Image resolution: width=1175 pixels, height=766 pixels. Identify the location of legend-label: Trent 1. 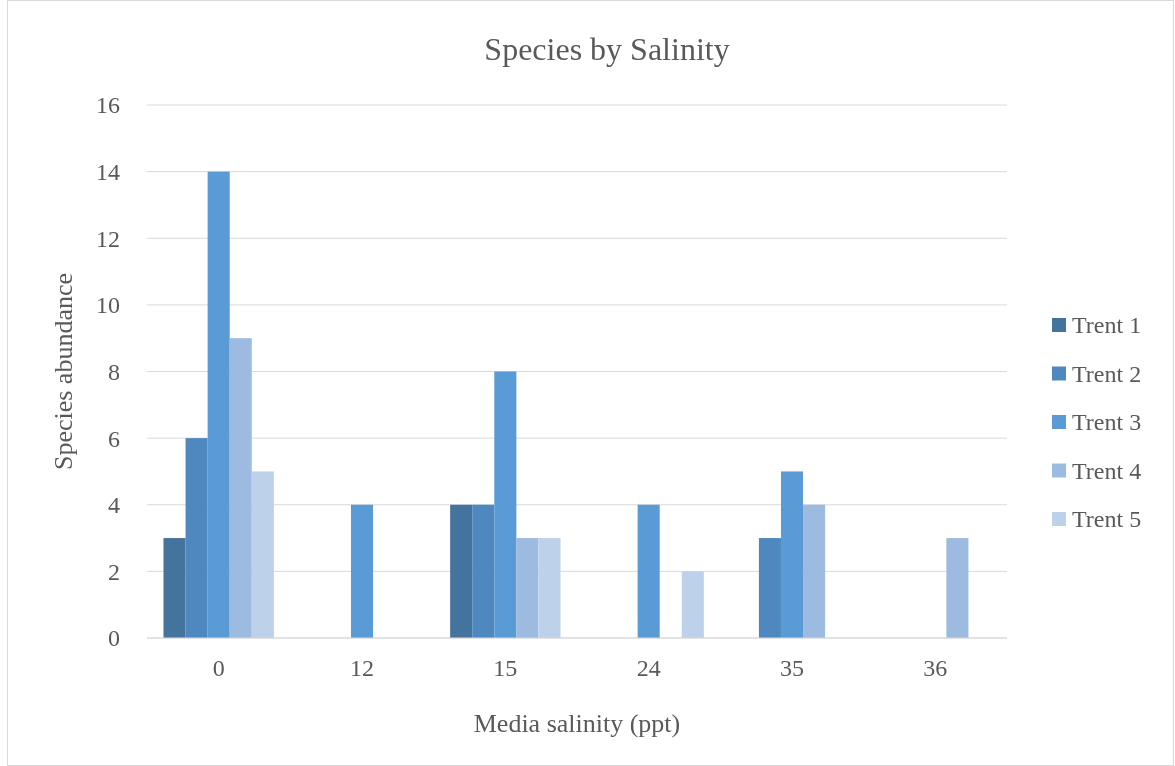
(1107, 325).